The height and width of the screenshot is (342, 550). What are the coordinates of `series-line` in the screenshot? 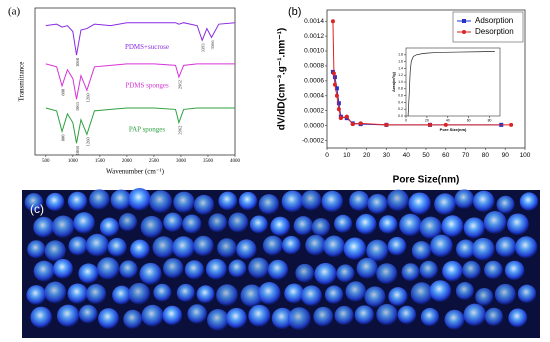 It's located at (140, 81).